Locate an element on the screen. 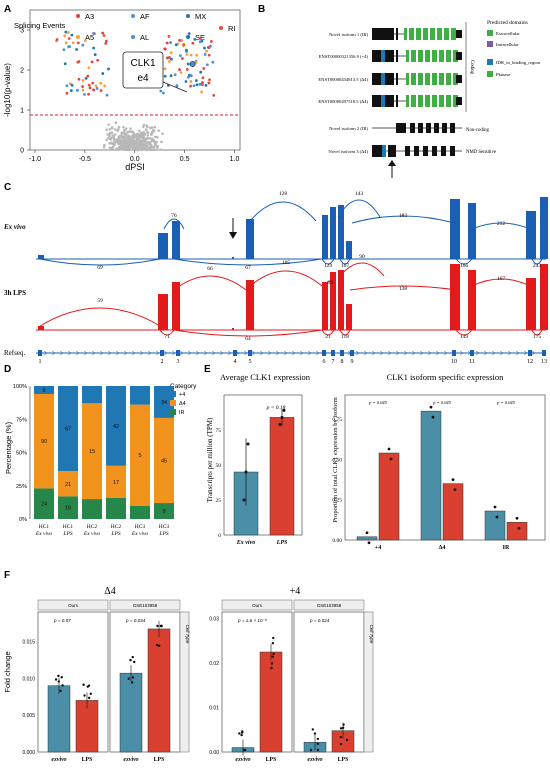  isoform-name: Novel isoform 2 (IR) is located at coordinates (348, 128).